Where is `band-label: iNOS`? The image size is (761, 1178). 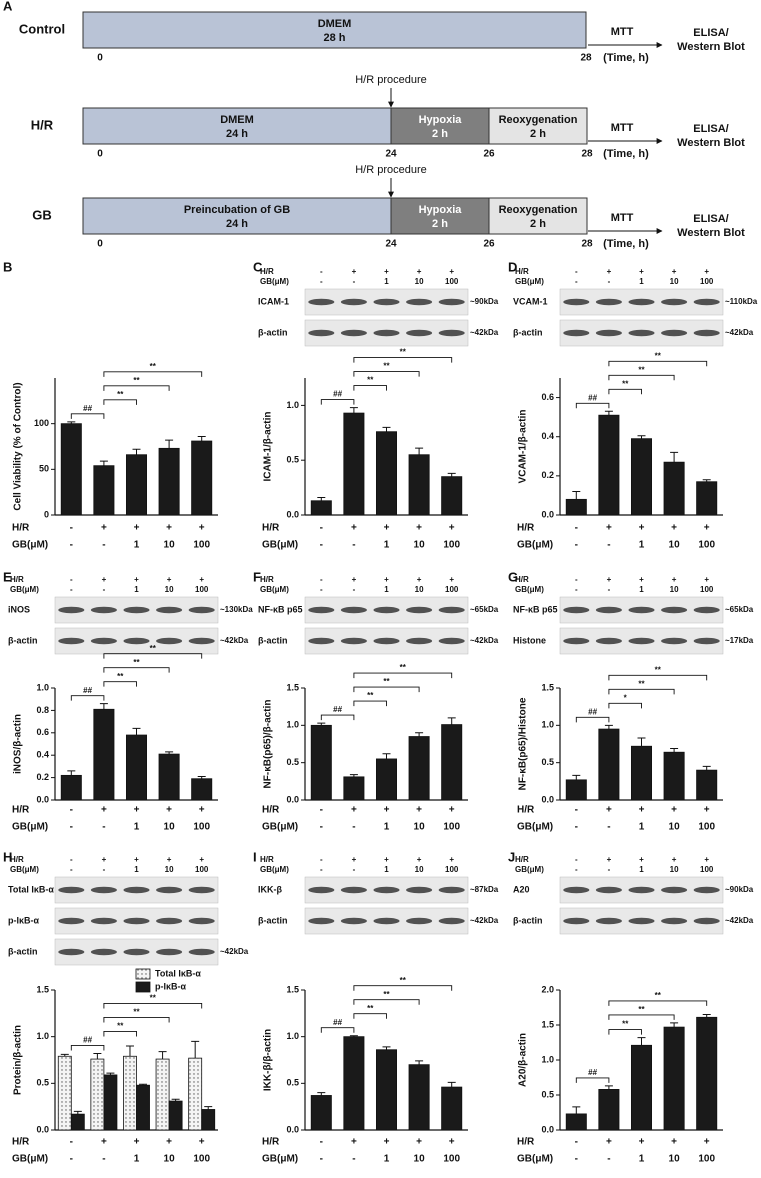 band-label: iNOS is located at coordinates (19, 609).